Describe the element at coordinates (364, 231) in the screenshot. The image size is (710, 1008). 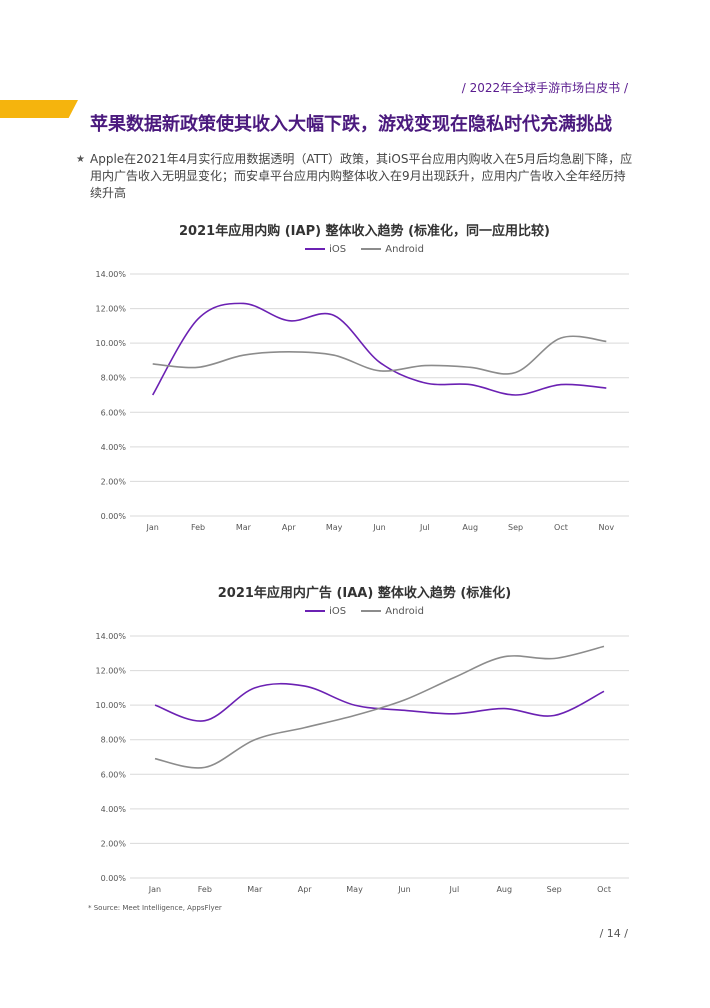
I see `chart-title: 2021年应用内购 (IAP) 整体收入趋势 (标准化，同一应用比较)` at that location.